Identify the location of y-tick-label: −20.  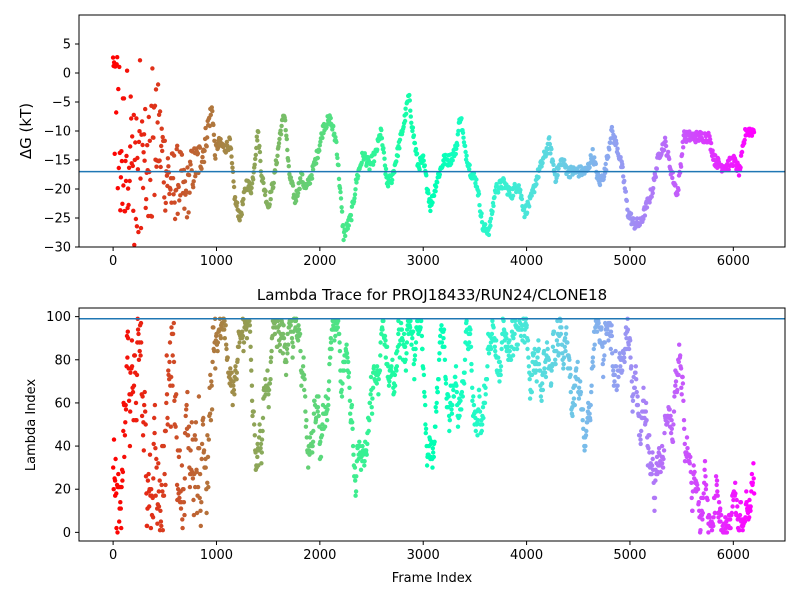
(57, 190).